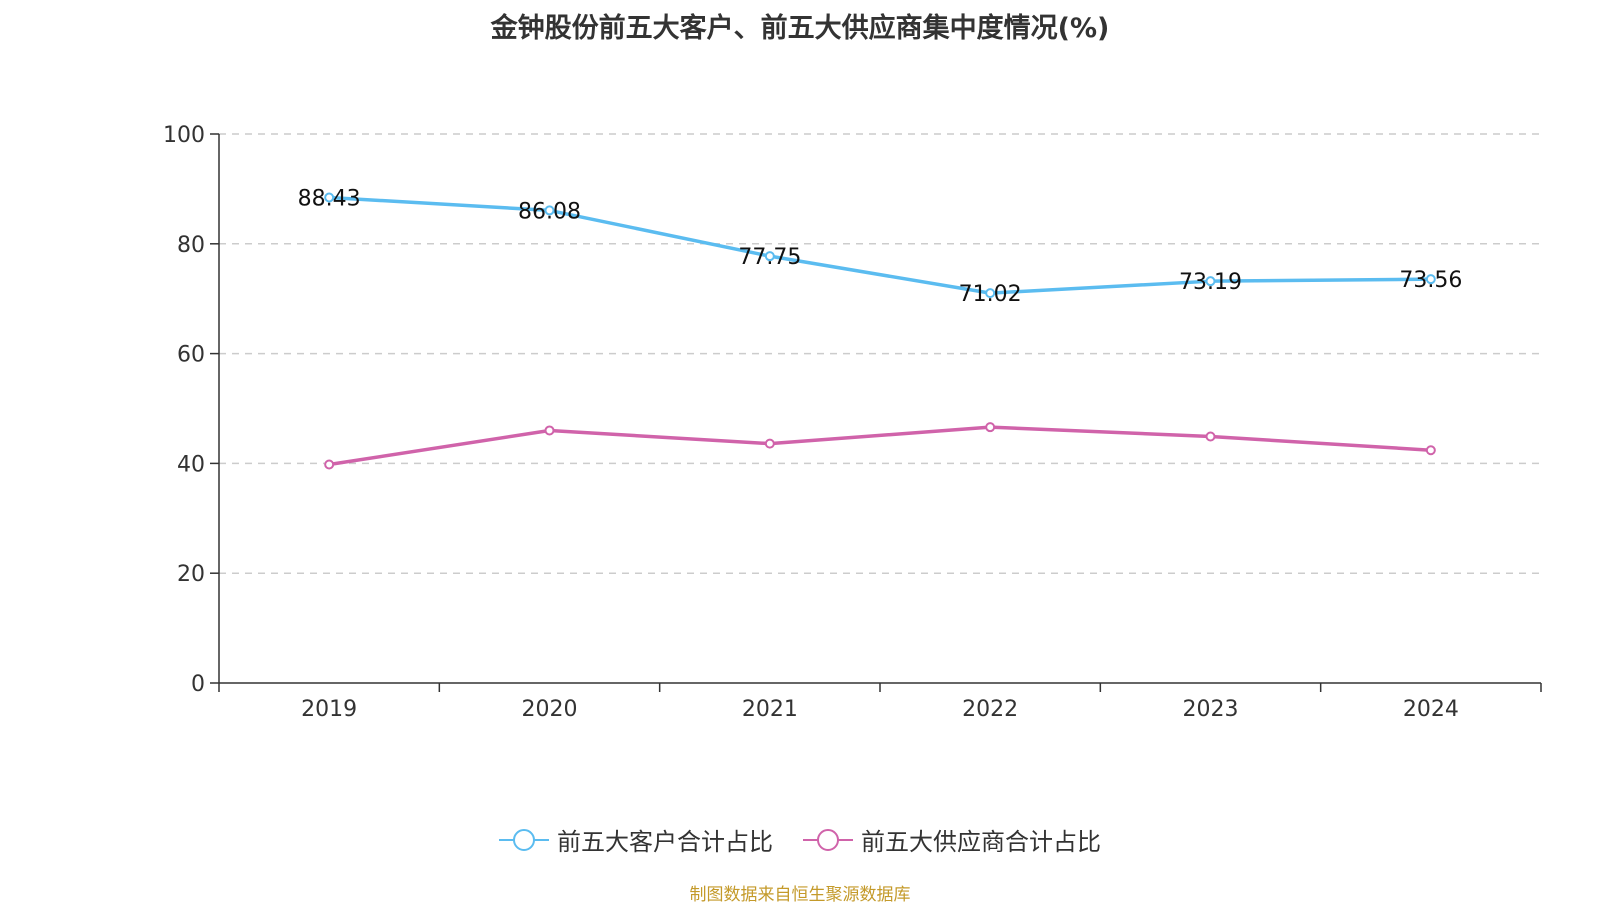 The width and height of the screenshot is (1600, 905). Describe the element at coordinates (524, 839) in the screenshot. I see `legend-marker-customers` at that location.